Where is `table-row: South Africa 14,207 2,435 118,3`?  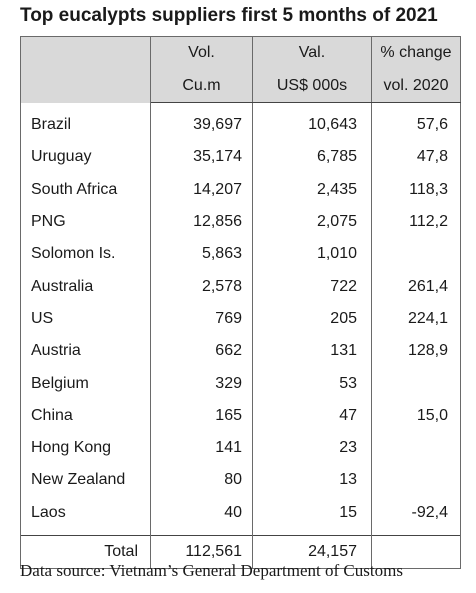
table-row: South Africa 14,207 2,435 118,3 is located at coordinates (240, 189).